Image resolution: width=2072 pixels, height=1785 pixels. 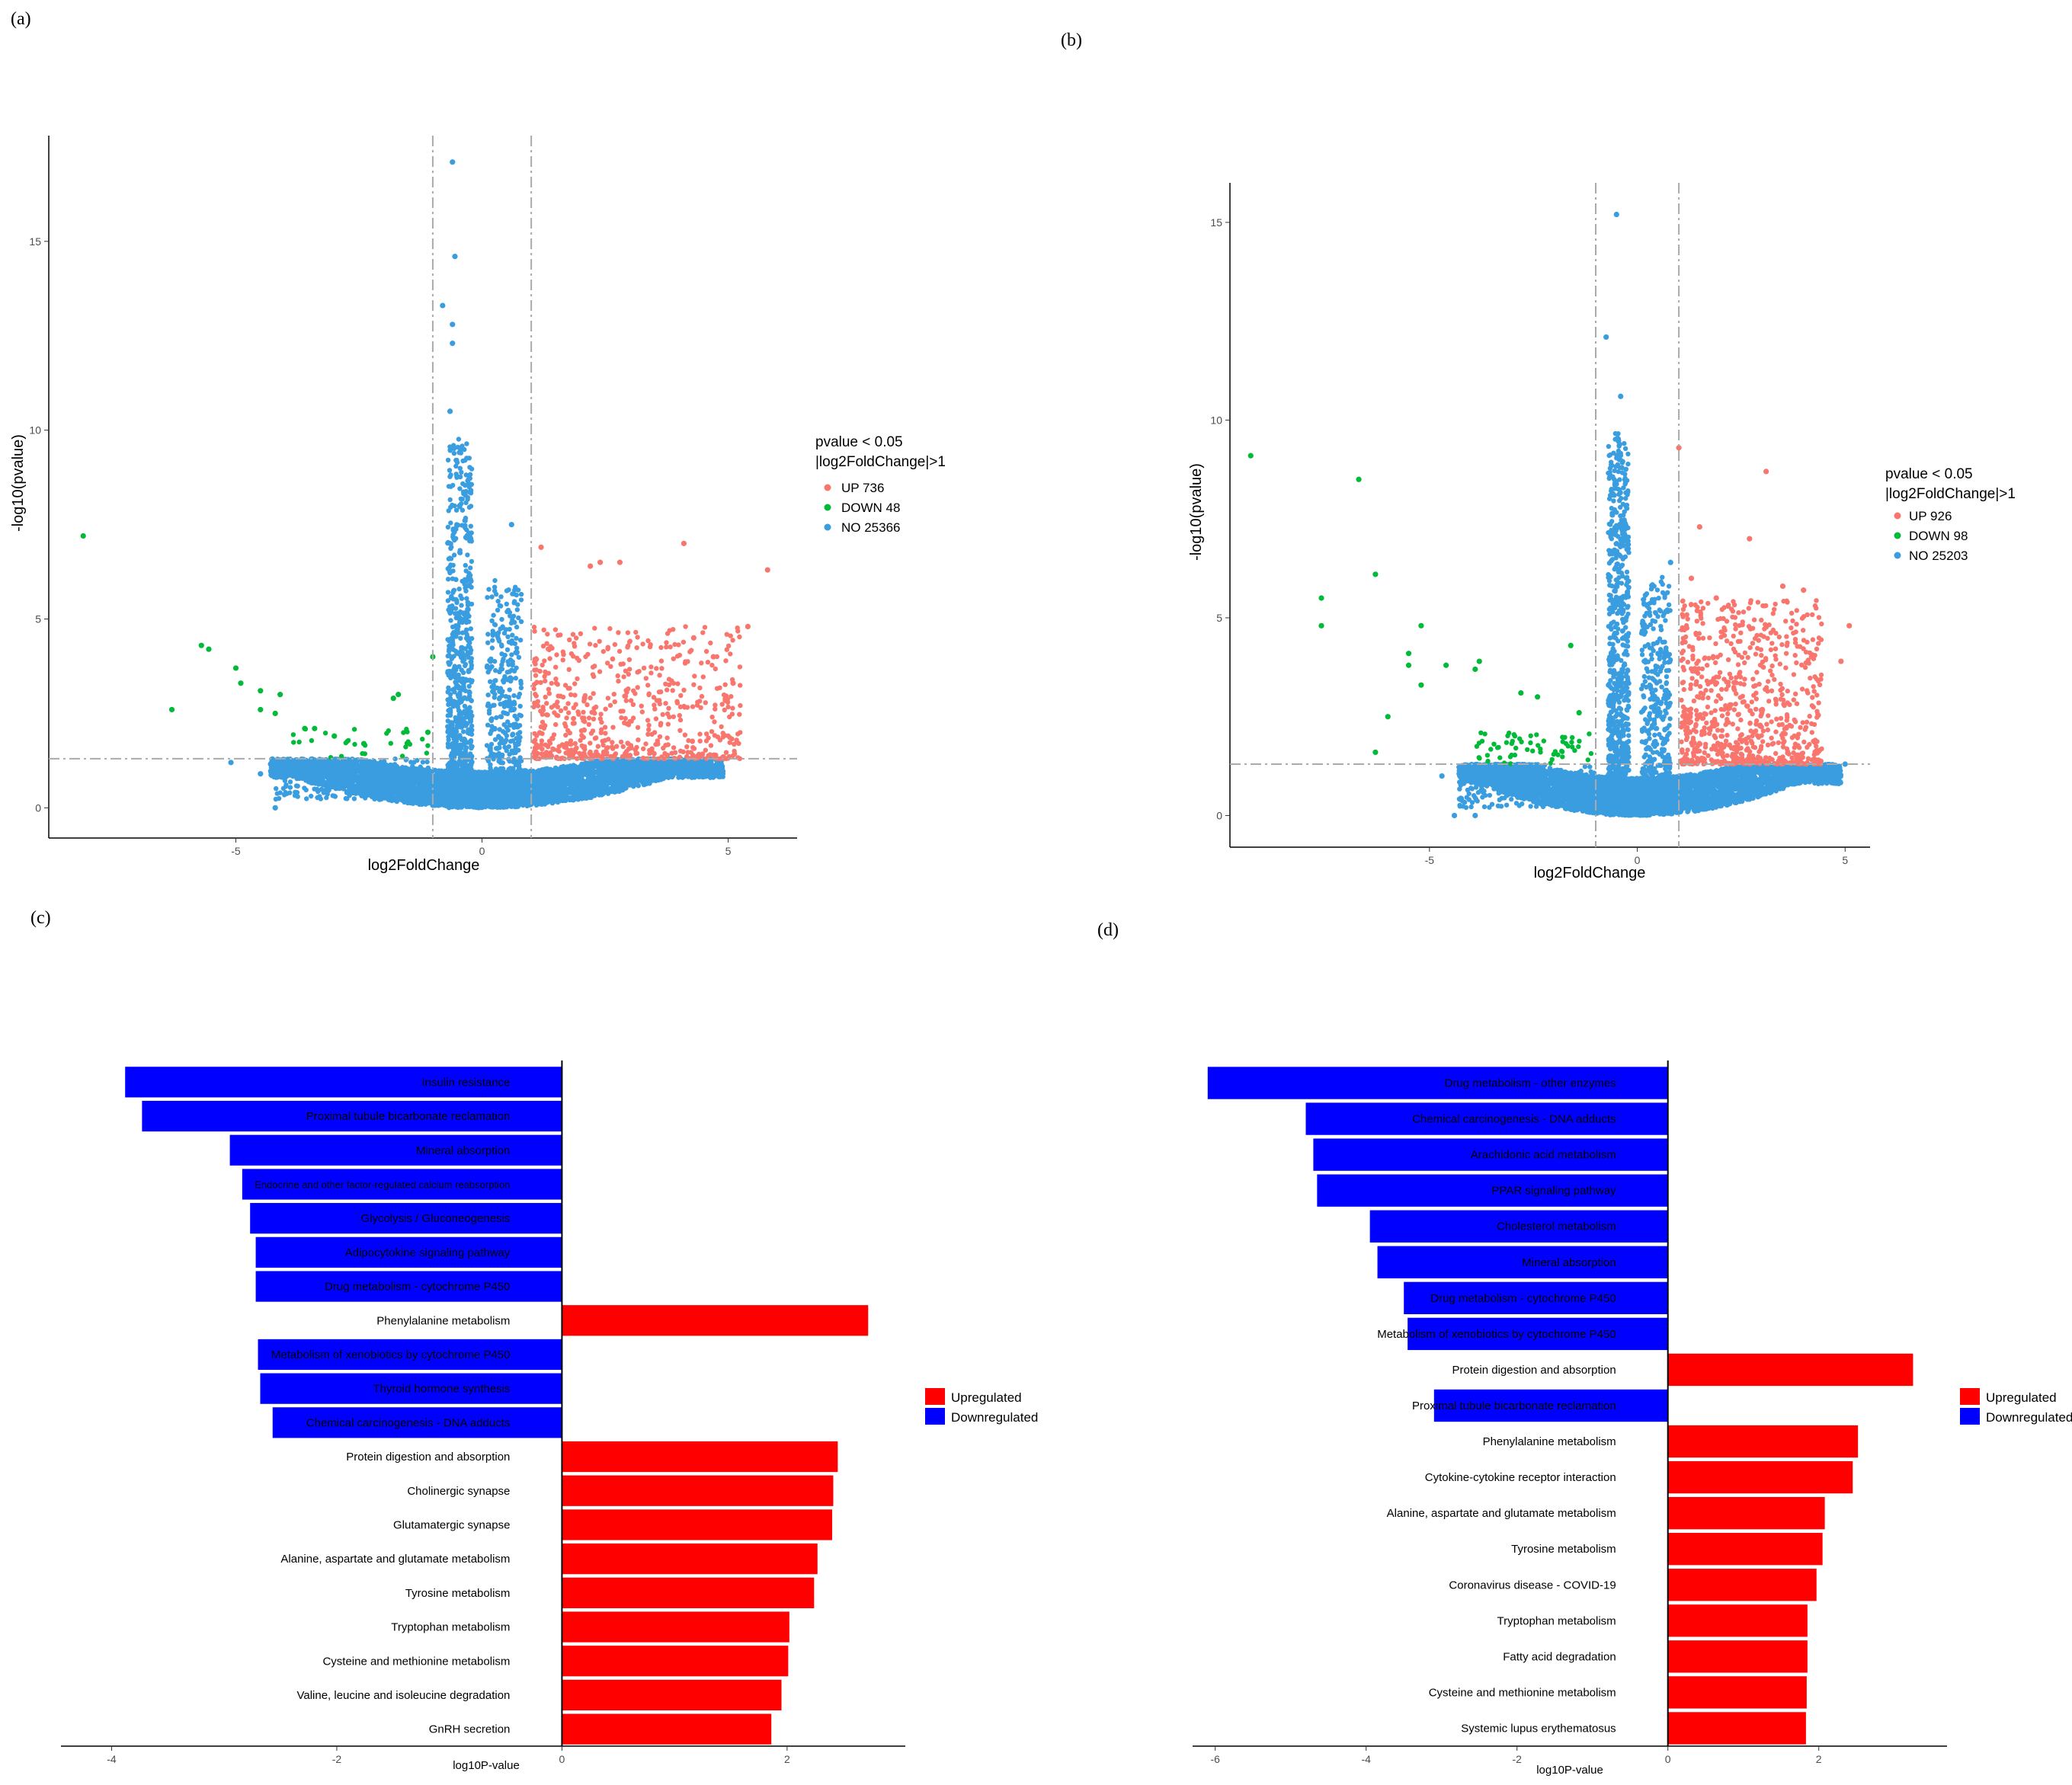 I want to click on x-tick-label: -5, so click(x=236, y=851).